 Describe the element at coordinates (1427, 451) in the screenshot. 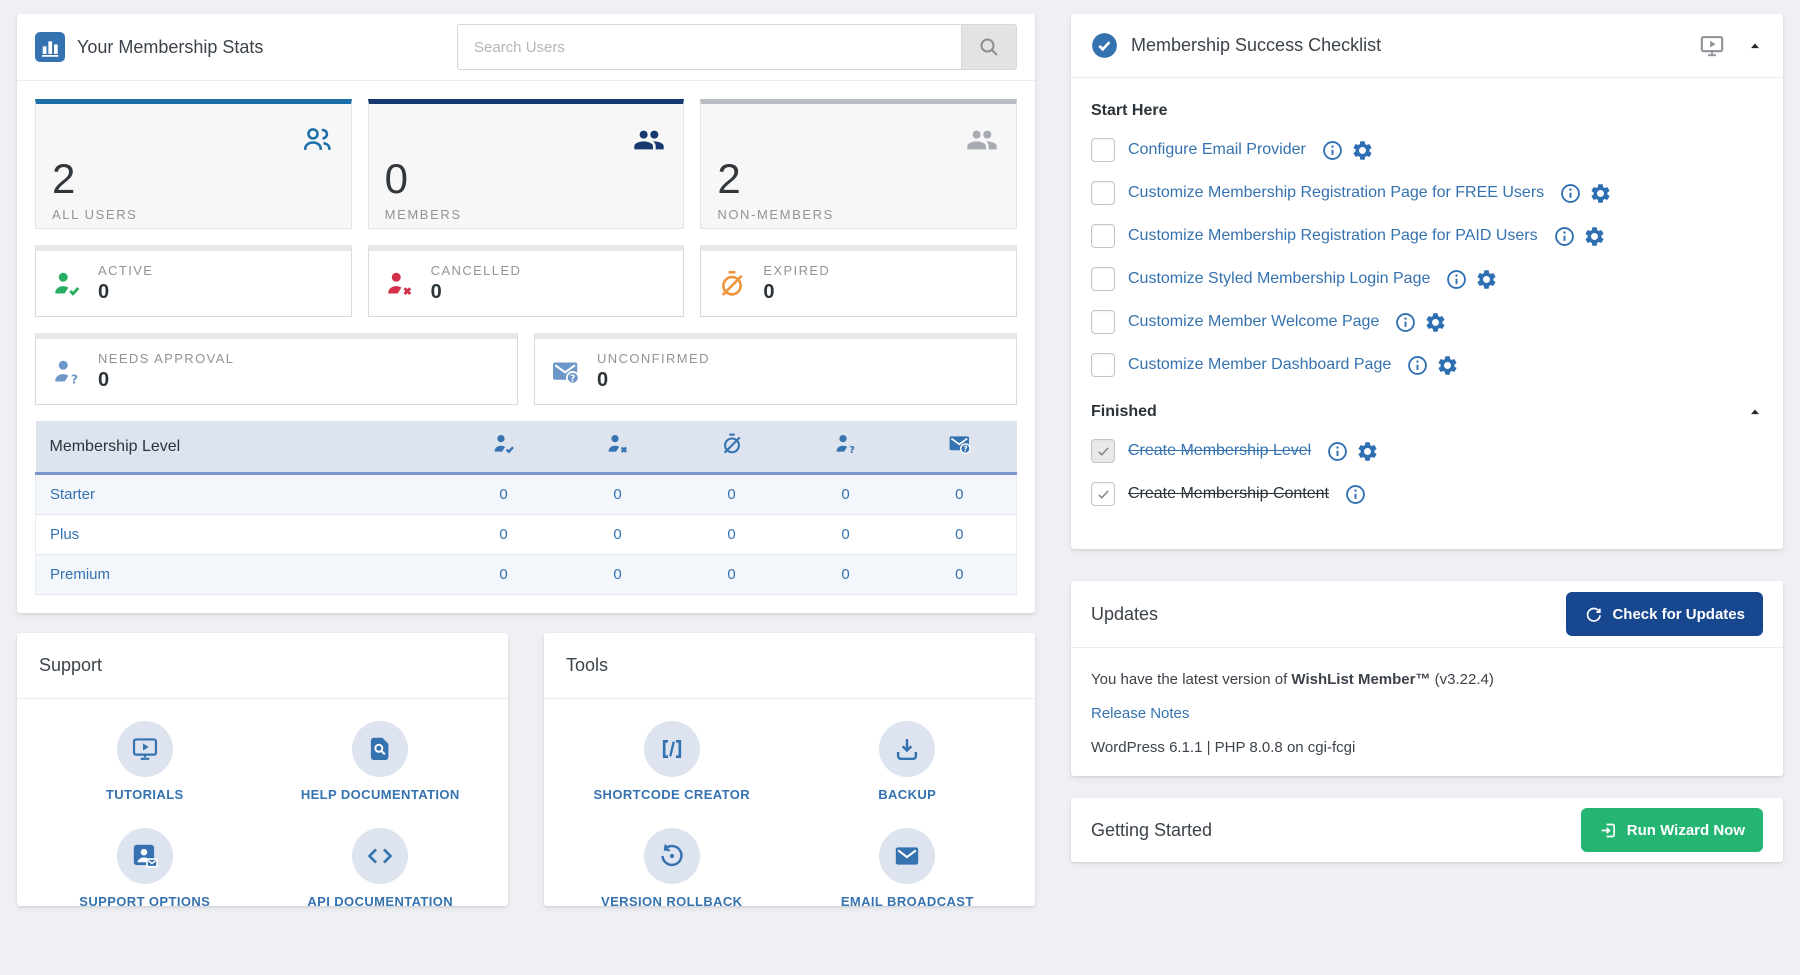

I see `checklist-item-finished: Create Membership Level` at that location.